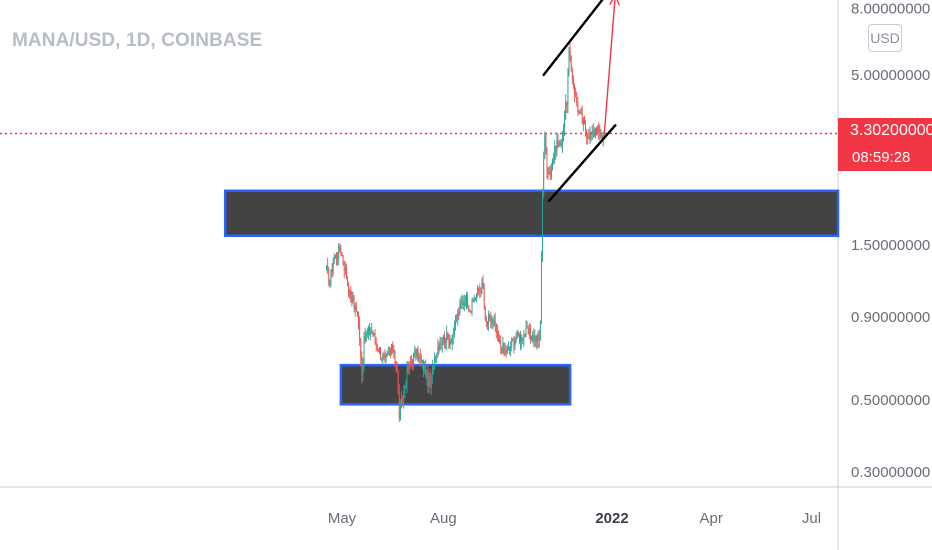 This screenshot has height=550, width=932. Describe the element at coordinates (890, 9) in the screenshot. I see `y-tick-label: 8.00000000` at that location.